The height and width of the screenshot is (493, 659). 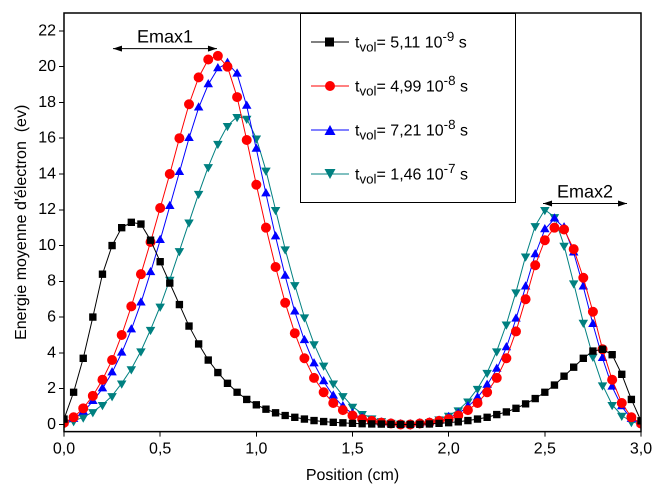 What do you see at coordinates (353, 475) in the screenshot?
I see `x-axis-title: Position (cm)` at bounding box center [353, 475].